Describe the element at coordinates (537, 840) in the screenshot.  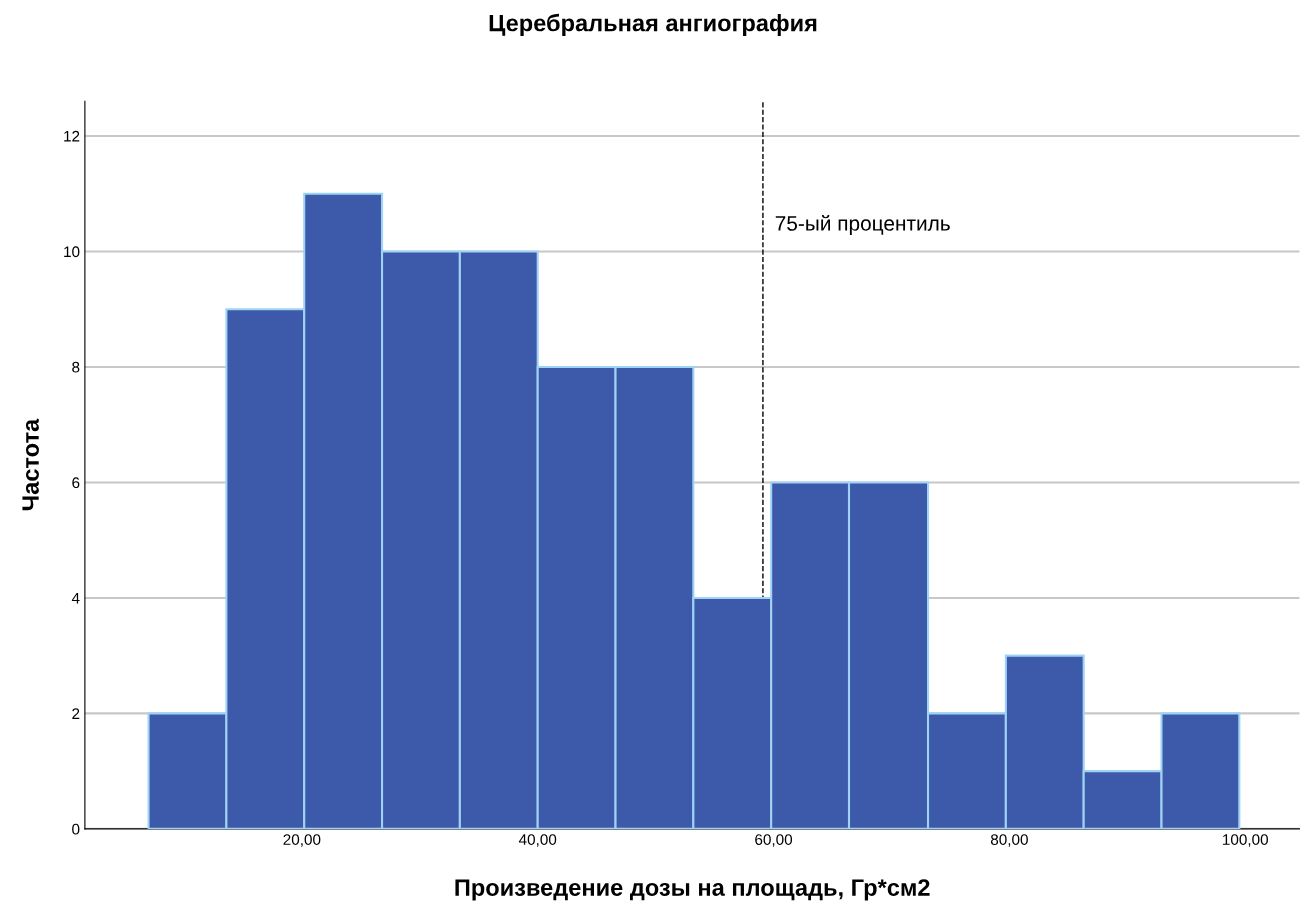
I see `x-tick-label: 40,00` at that location.